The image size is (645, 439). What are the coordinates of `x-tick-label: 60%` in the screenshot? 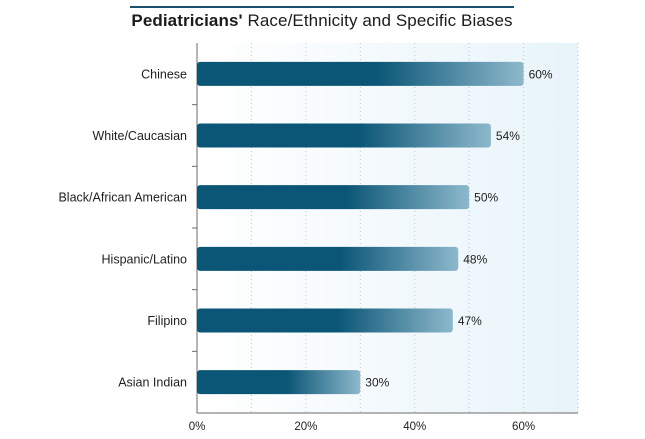 It's located at (523, 427).